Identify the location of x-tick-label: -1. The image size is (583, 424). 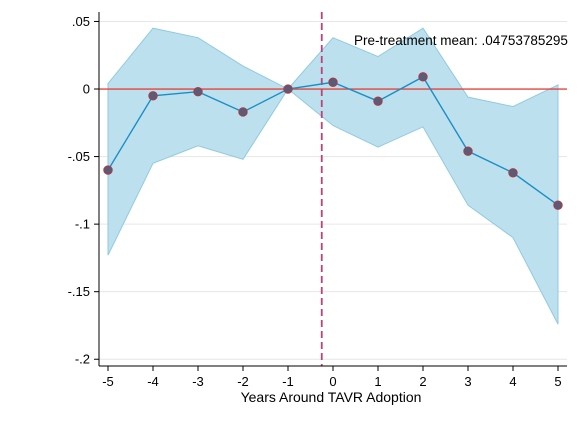
(288, 381).